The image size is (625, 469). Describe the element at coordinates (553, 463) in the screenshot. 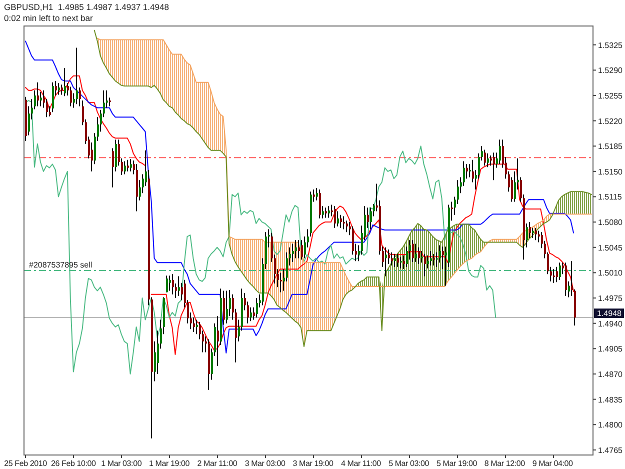

I see `x-tick-label: 9 Mar 04:00` at that location.